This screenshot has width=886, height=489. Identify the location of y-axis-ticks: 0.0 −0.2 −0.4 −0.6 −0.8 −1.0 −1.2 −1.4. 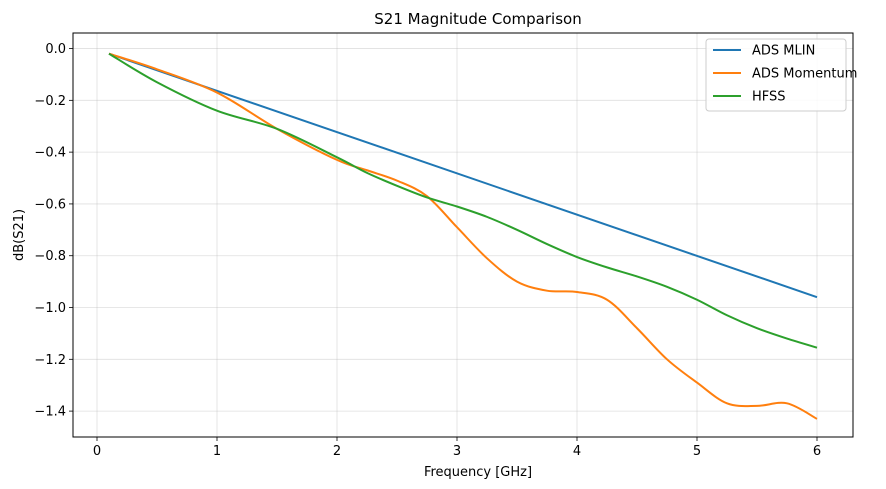
(53, 231).